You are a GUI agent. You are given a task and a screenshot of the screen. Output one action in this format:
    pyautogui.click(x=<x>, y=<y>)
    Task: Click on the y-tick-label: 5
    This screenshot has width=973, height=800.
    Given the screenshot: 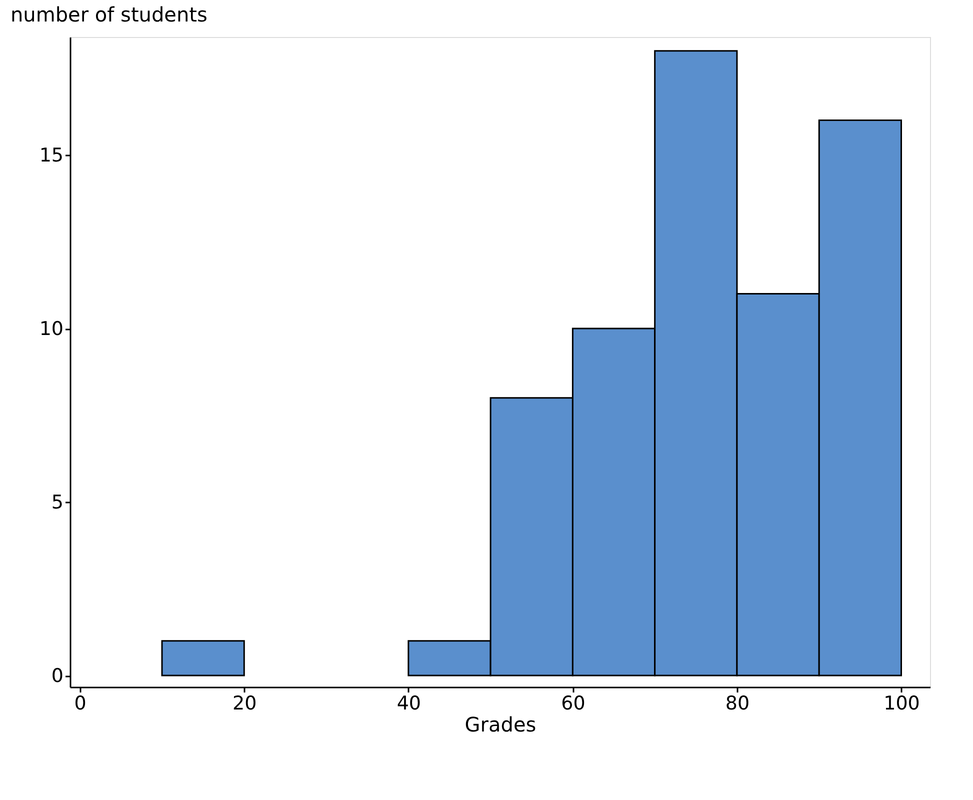 What is the action you would take?
    pyautogui.click(x=57, y=503)
    